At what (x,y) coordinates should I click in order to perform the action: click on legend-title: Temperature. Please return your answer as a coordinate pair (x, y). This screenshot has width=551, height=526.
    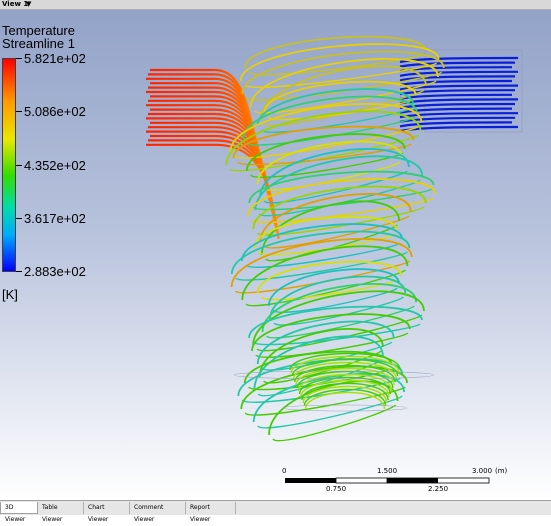
    Looking at the image, I should click on (38, 30).